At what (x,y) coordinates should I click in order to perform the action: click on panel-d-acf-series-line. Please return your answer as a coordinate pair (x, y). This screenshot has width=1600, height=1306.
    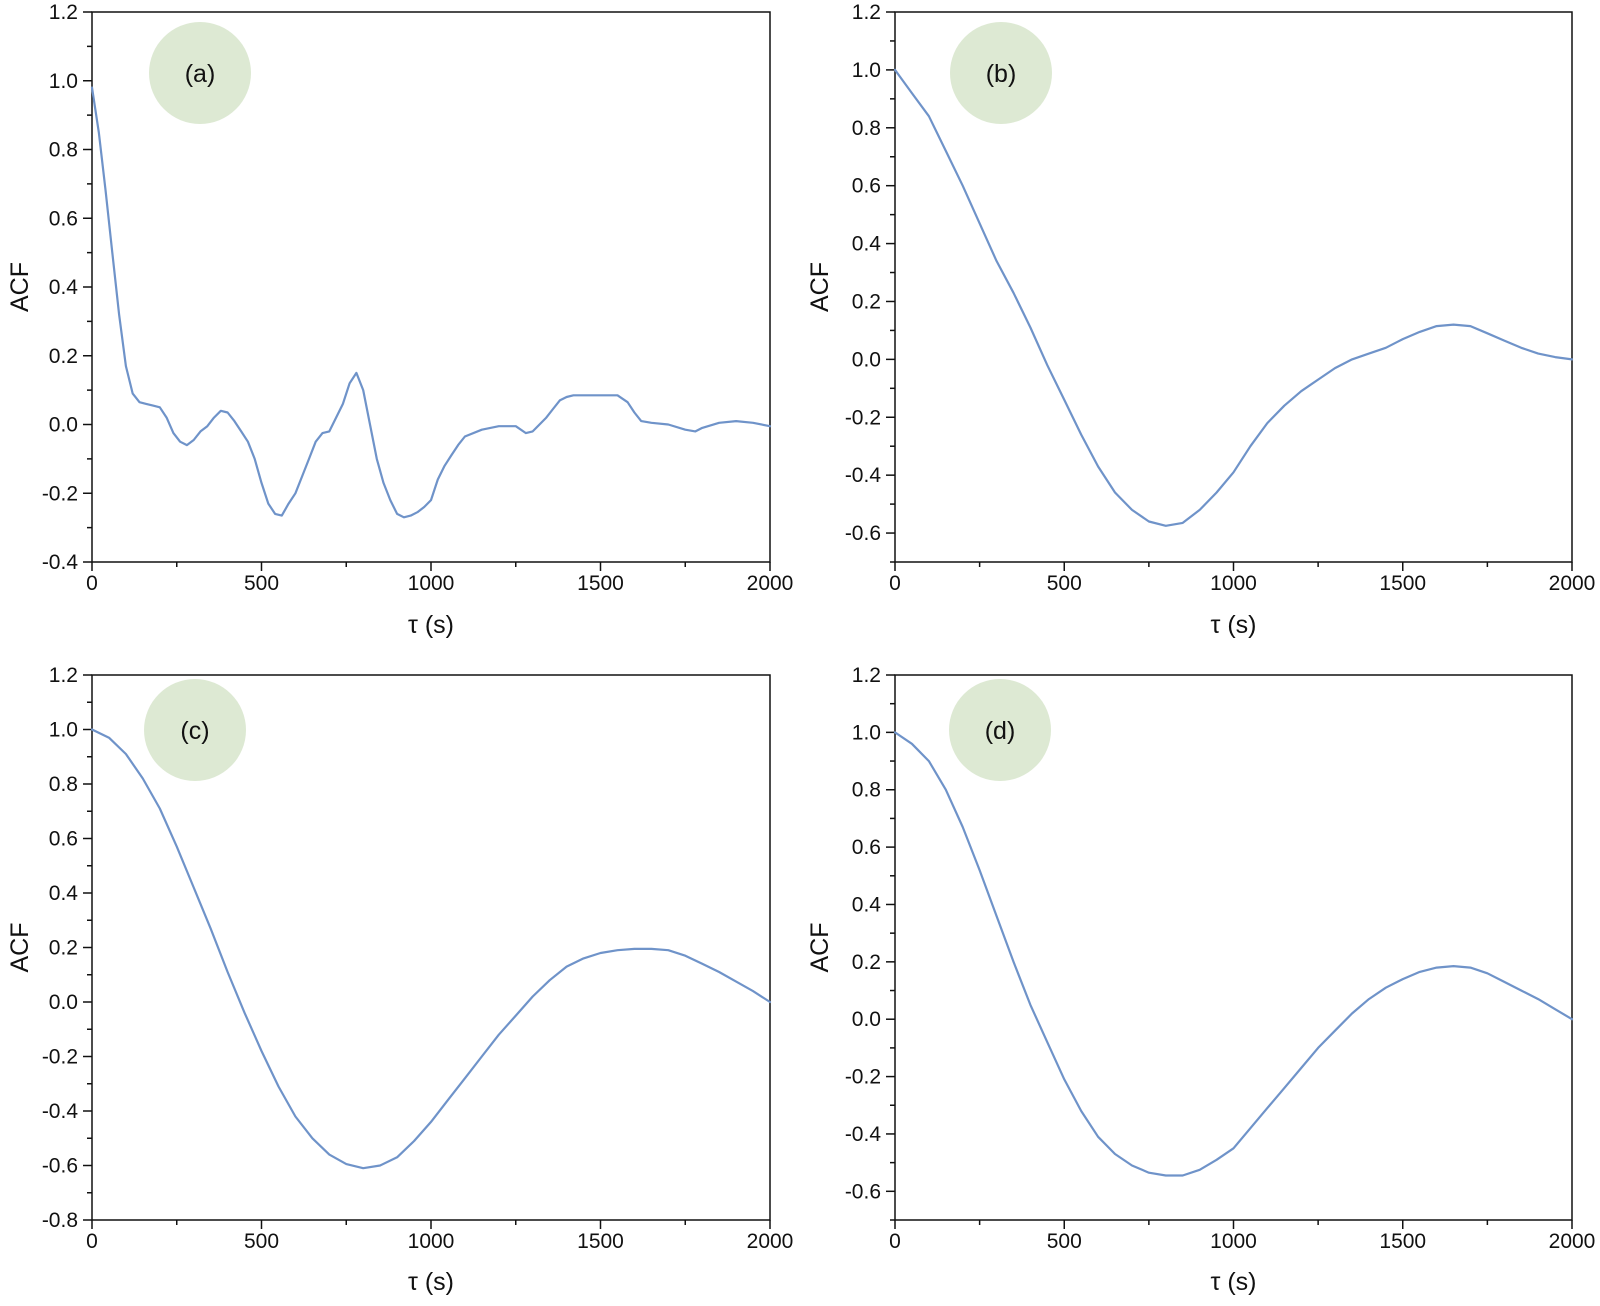
    Looking at the image, I should click on (1233, 954).